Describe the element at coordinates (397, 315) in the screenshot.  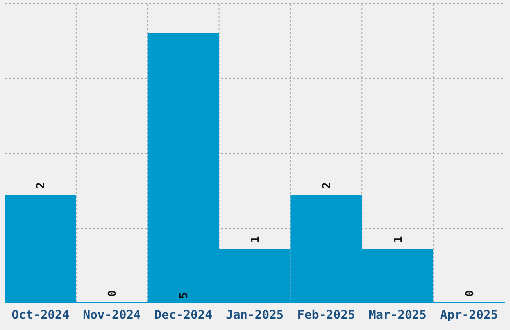
I see `x-tick-label: Mar-2025` at that location.